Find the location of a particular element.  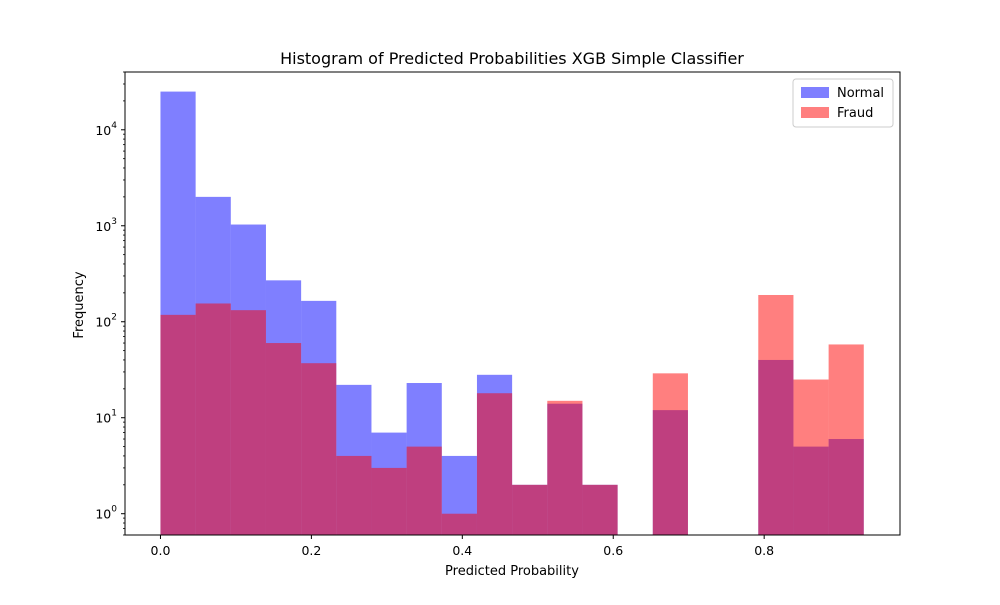

y-tick-label: 10¹ is located at coordinates (106, 417).